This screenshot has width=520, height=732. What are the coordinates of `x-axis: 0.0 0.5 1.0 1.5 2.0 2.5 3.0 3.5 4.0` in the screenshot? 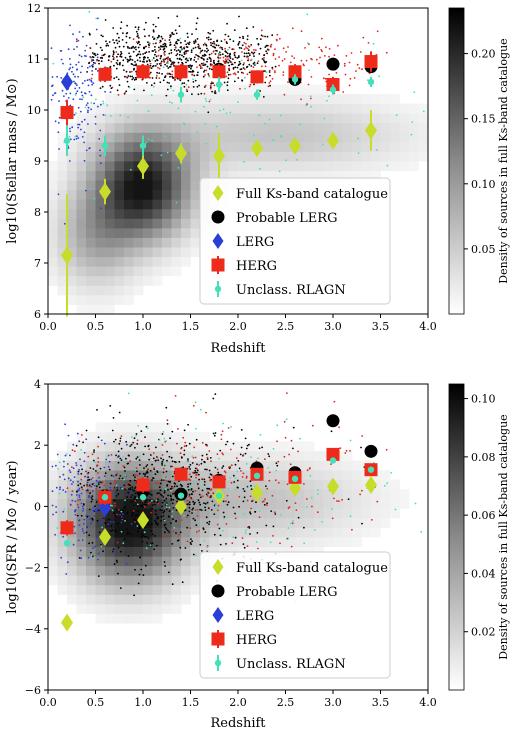 It's located at (238, 323).